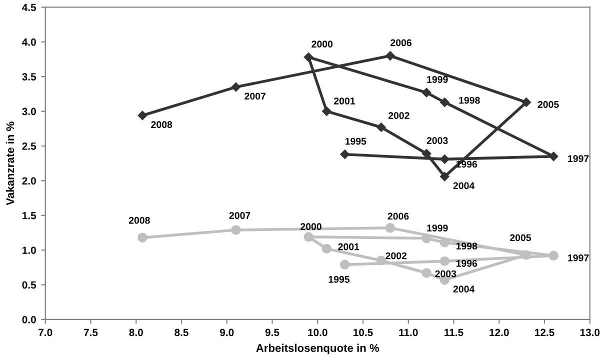  What do you see at coordinates (181, 332) in the screenshot?
I see `x-tick-label: 8.5` at bounding box center [181, 332].